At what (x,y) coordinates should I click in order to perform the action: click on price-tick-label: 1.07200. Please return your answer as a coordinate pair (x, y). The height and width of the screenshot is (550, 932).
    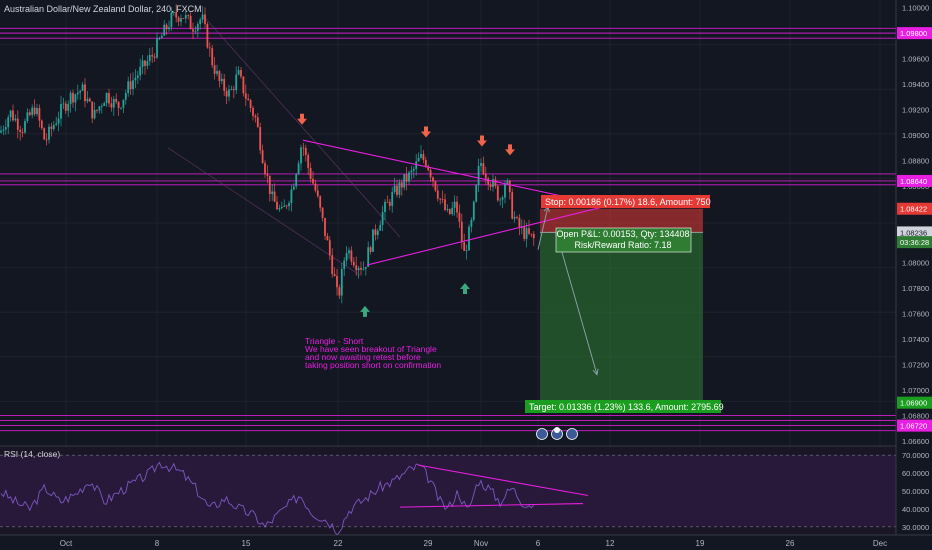
    Looking at the image, I should click on (915, 364).